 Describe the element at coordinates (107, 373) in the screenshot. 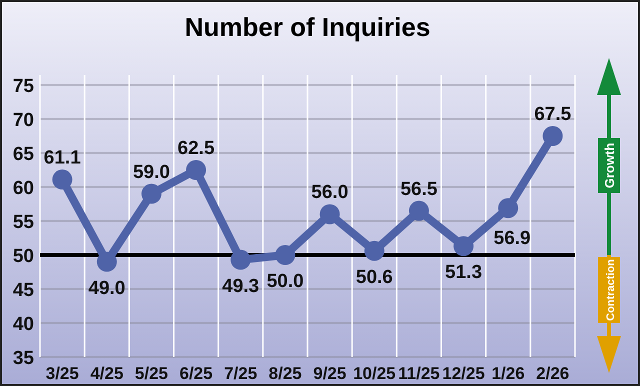

I see `x-tick-label: 4/25` at that location.